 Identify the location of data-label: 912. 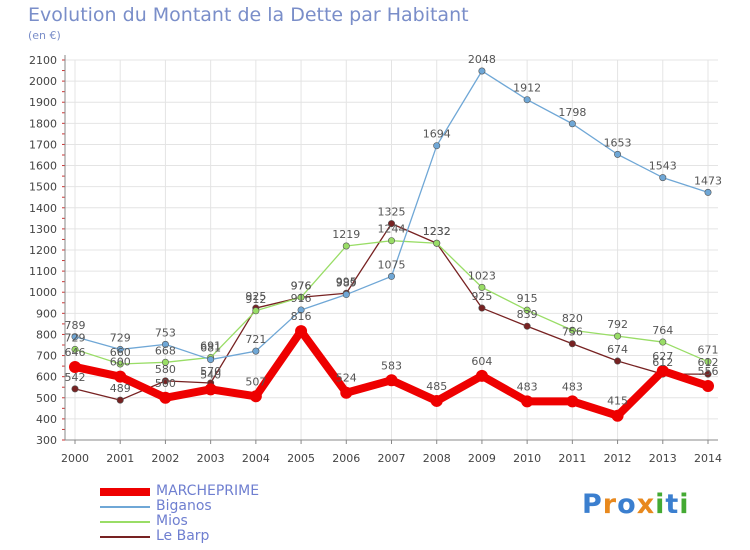
(255, 299).